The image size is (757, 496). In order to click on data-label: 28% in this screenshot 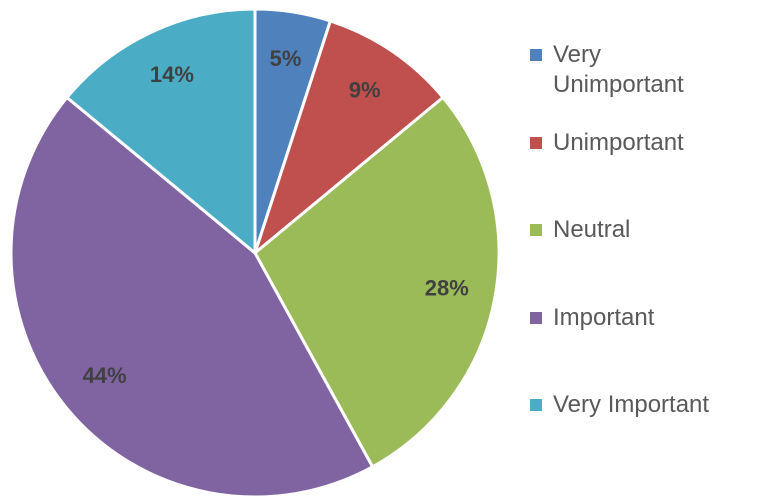, I will do `click(447, 287)`.